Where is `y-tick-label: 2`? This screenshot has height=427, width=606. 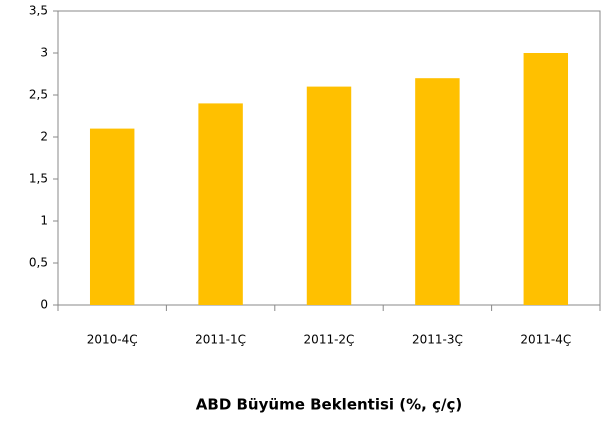 y-tick-label: 2 is located at coordinates (44, 137).